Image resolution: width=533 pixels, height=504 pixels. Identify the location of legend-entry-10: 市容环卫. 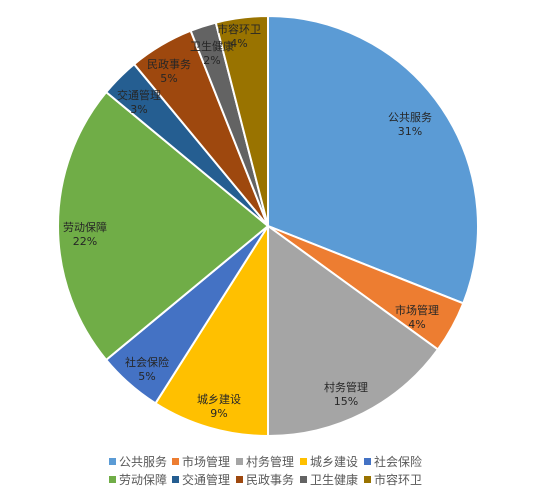
(398, 479).